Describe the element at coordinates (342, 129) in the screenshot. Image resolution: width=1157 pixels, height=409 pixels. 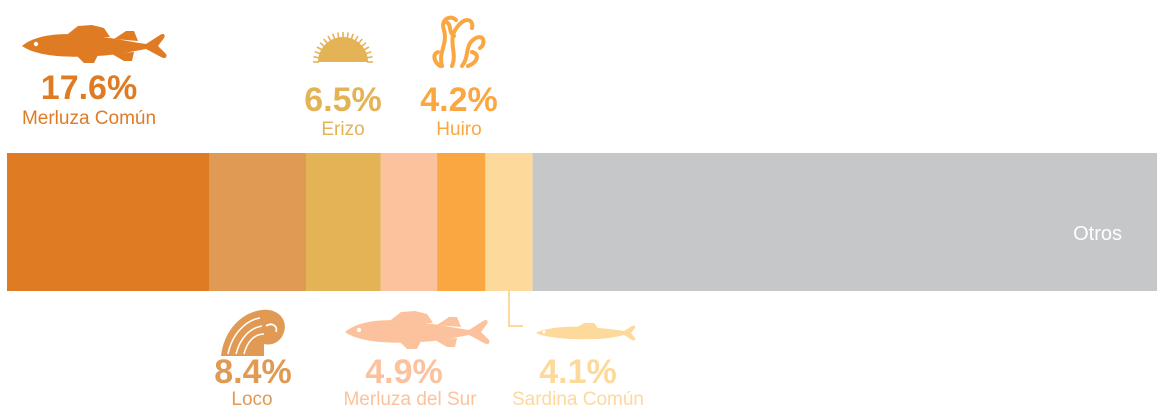
I see `tick-label-erizo: Erizo` at that location.